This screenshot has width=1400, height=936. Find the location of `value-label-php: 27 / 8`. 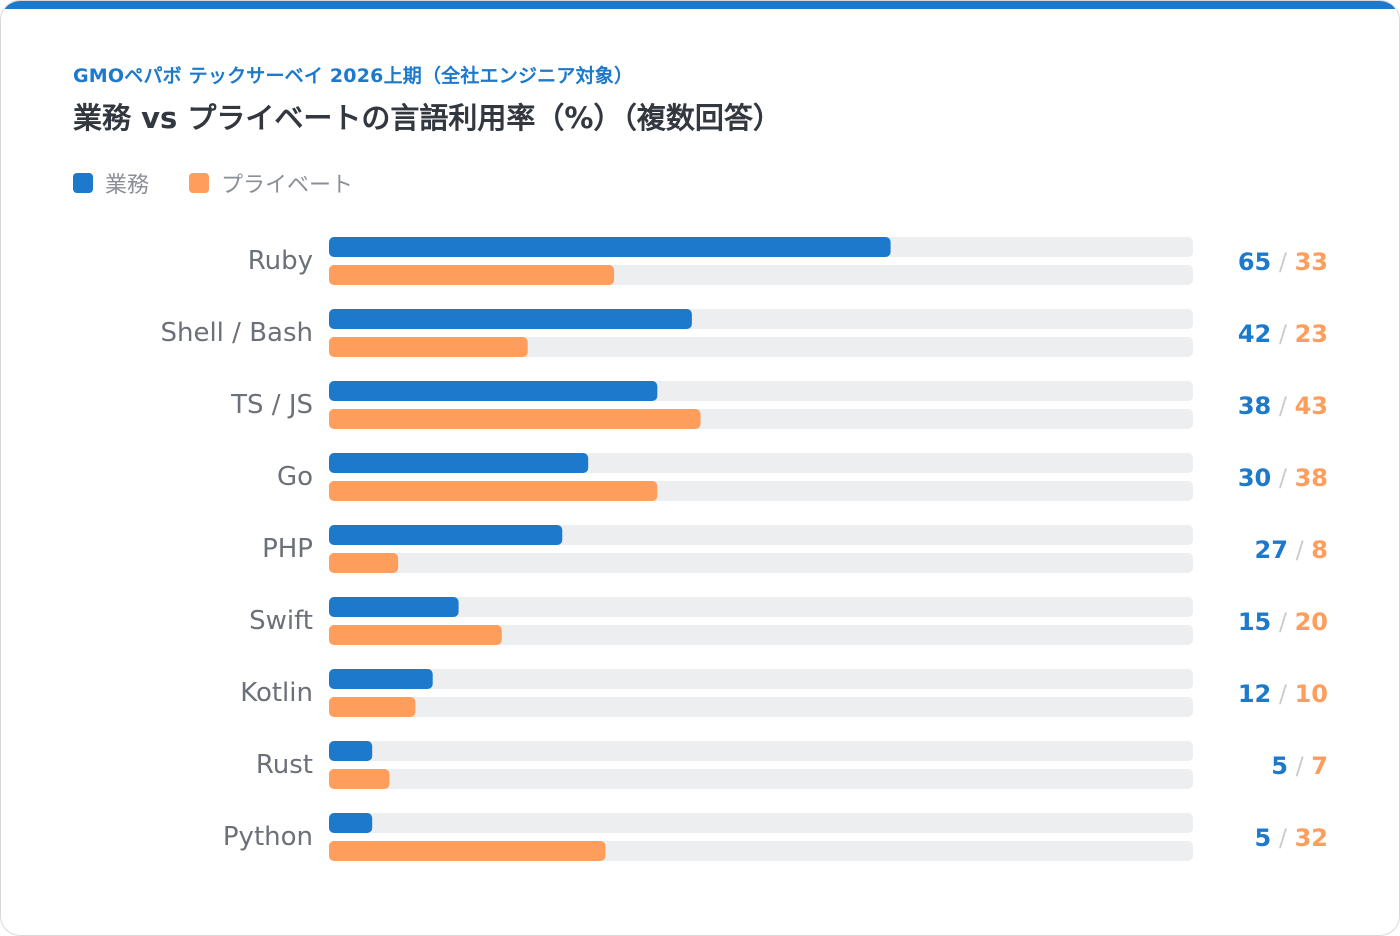

value-label-php: 27 / 8 is located at coordinates (1291, 550).